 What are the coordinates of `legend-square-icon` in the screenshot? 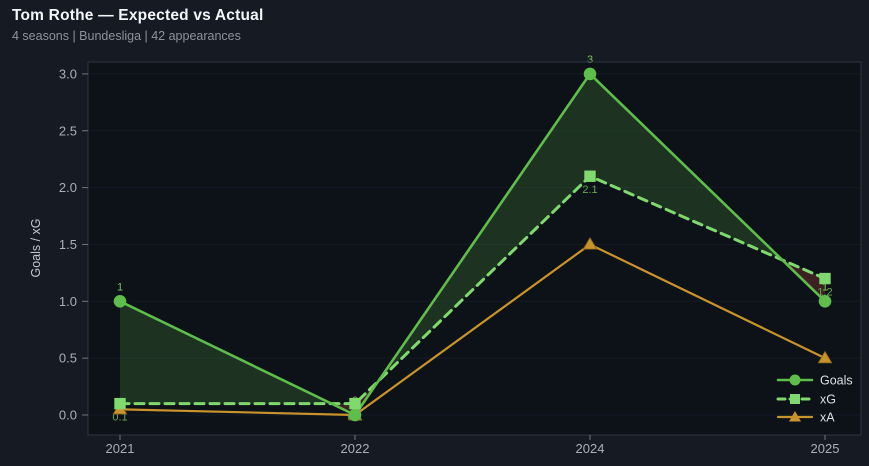 It's located at (795, 399).